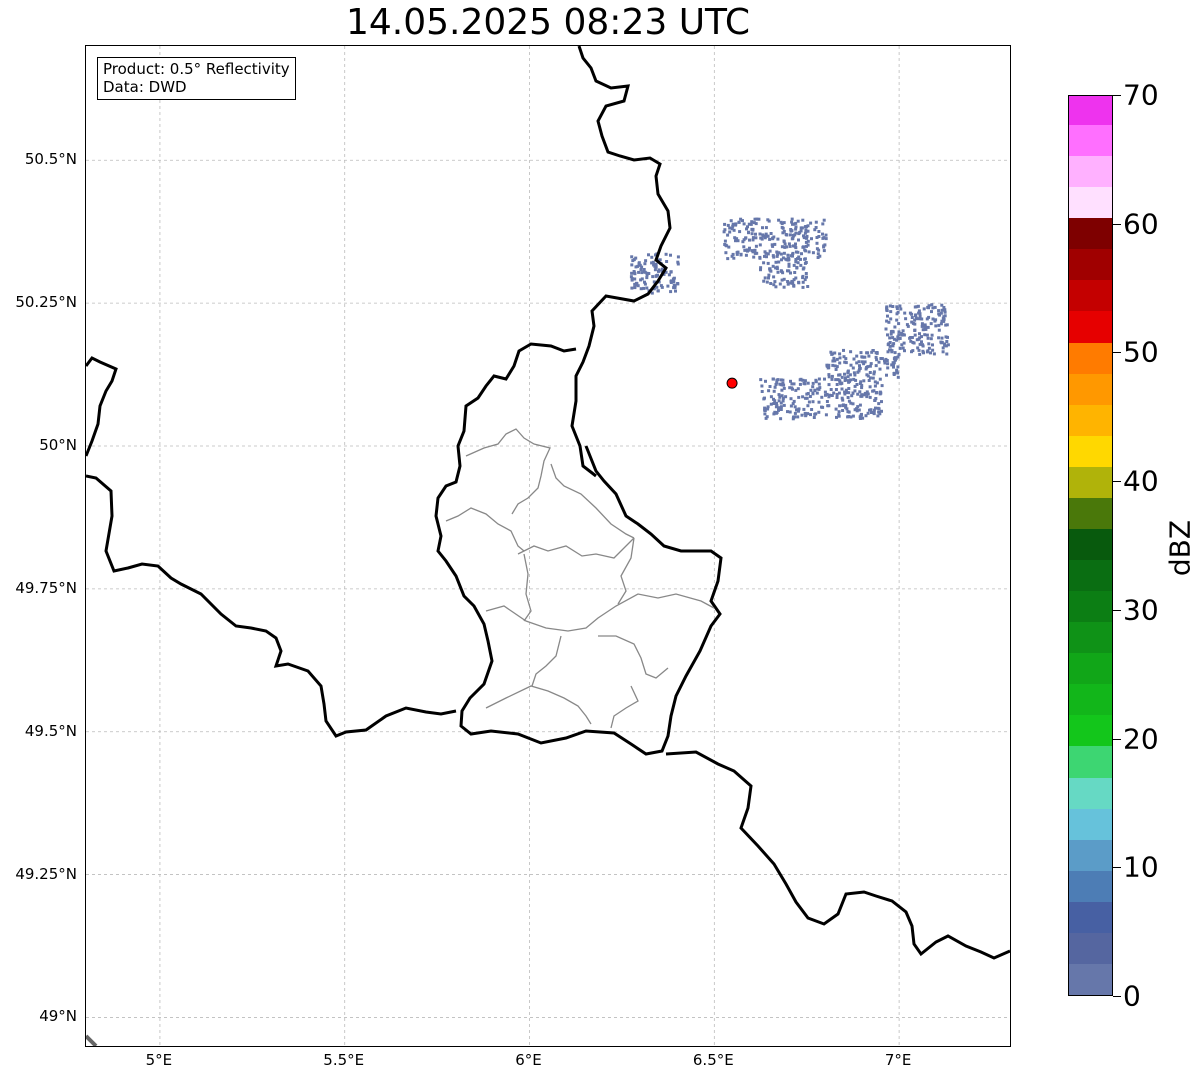 This screenshot has height=1081, width=1202. I want to click on colorbar-tick-mark, so click(1117, 482).